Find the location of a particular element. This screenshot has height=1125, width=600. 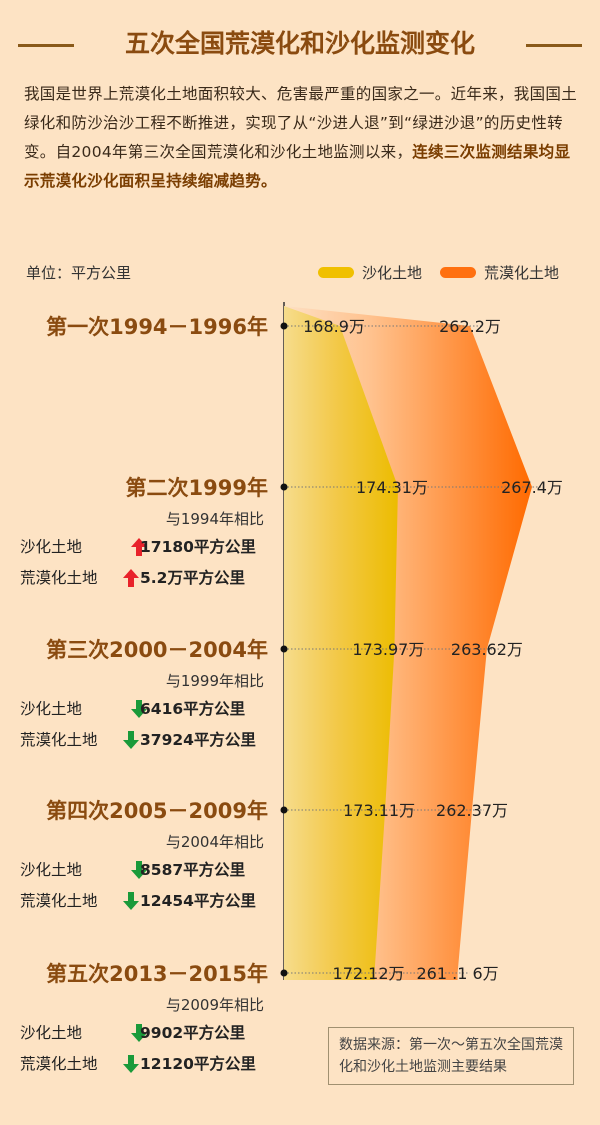

legend-item-desert: 荒漠化土地 is located at coordinates (499, 272).